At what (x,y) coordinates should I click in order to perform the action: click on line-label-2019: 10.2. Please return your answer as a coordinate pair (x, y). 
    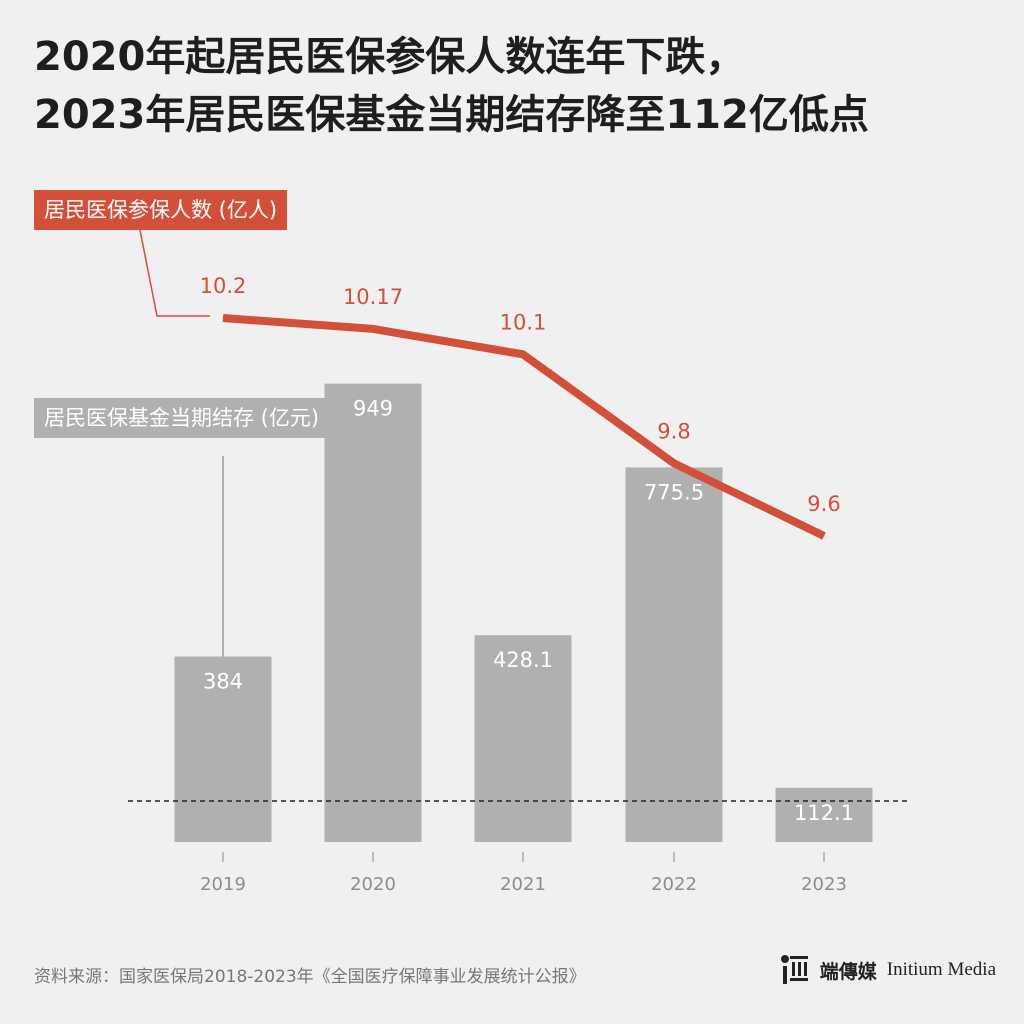
    Looking at the image, I should click on (223, 286).